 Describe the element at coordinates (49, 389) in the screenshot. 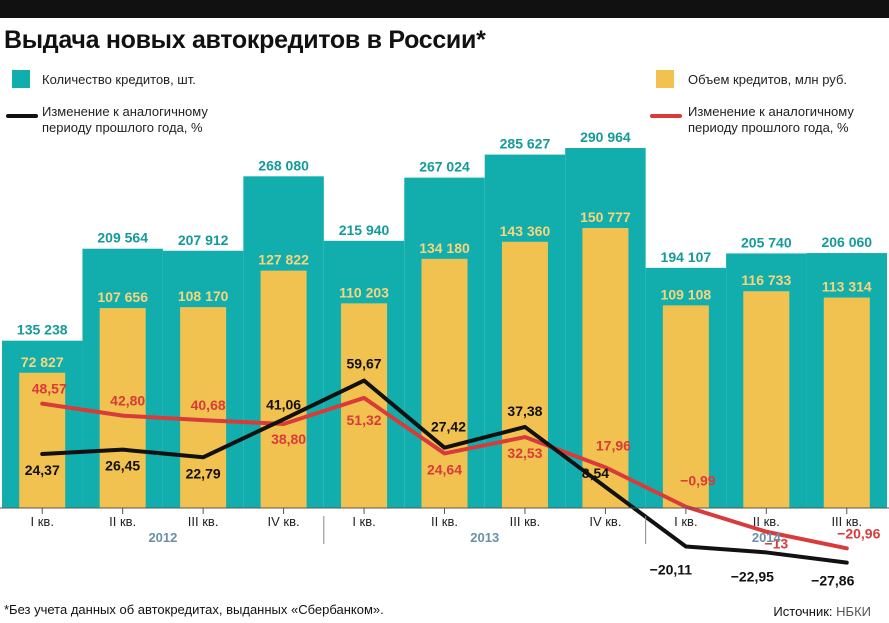

I see `volume-change-label: 48,57` at that location.